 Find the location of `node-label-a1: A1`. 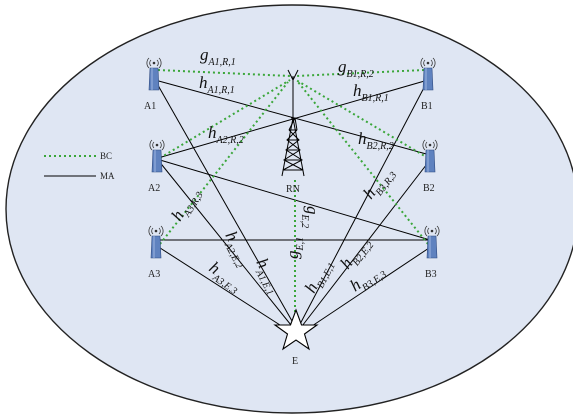

node-label-a1: A1 is located at coordinates (150, 106).